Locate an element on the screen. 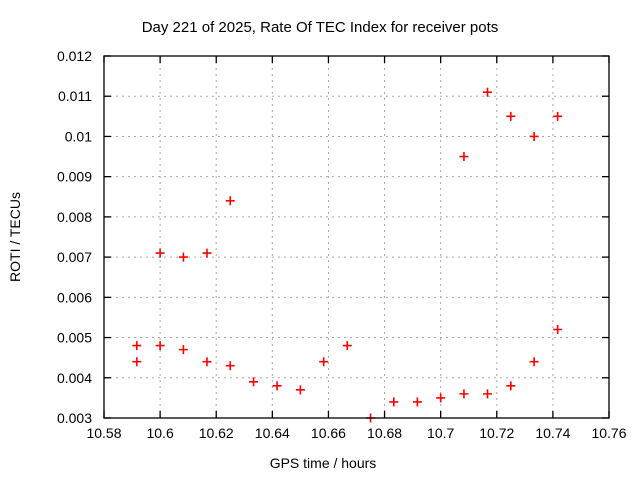 Image resolution: width=640 pixels, height=480 pixels. x-tick-label: 10.76 is located at coordinates (608, 433).